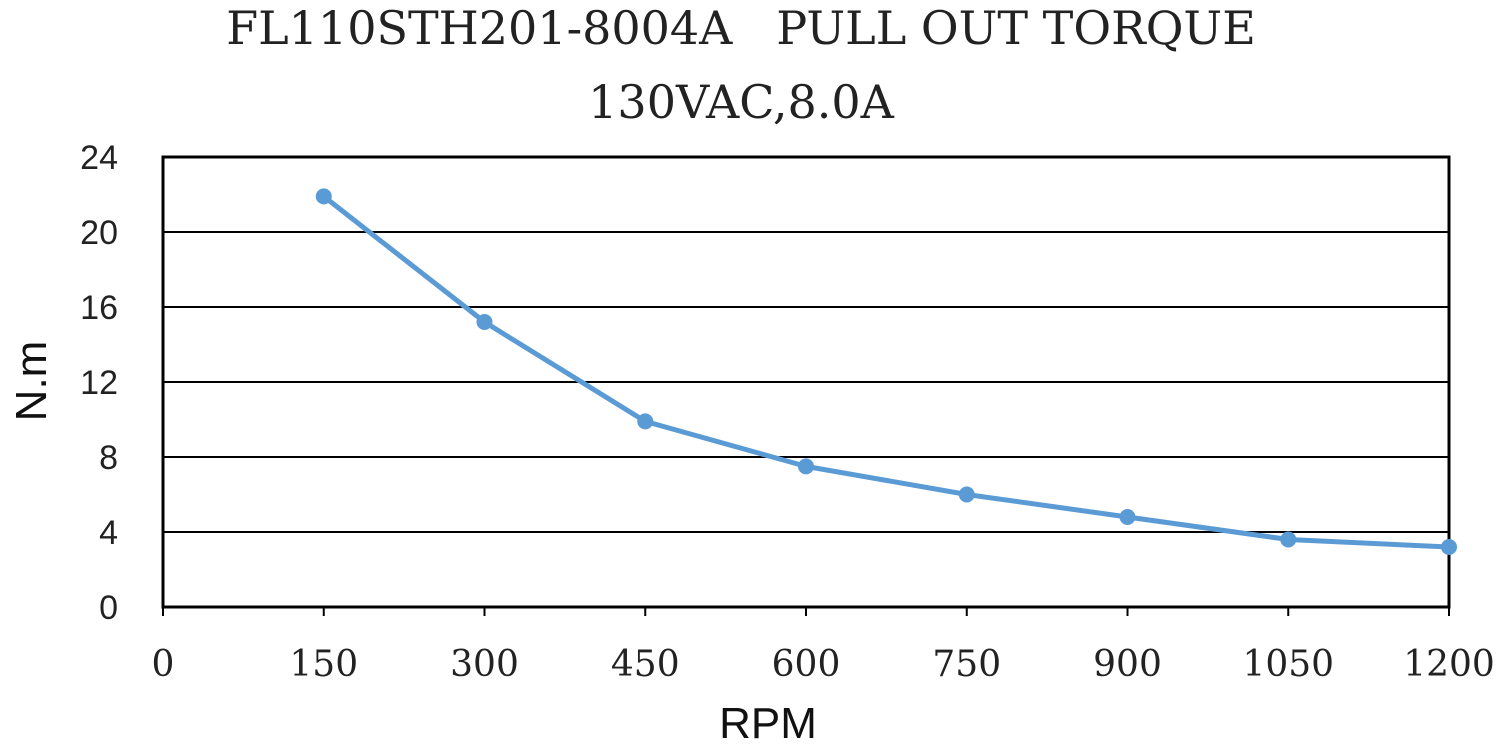  I want to click on y-tick-label: 24, so click(99, 158).